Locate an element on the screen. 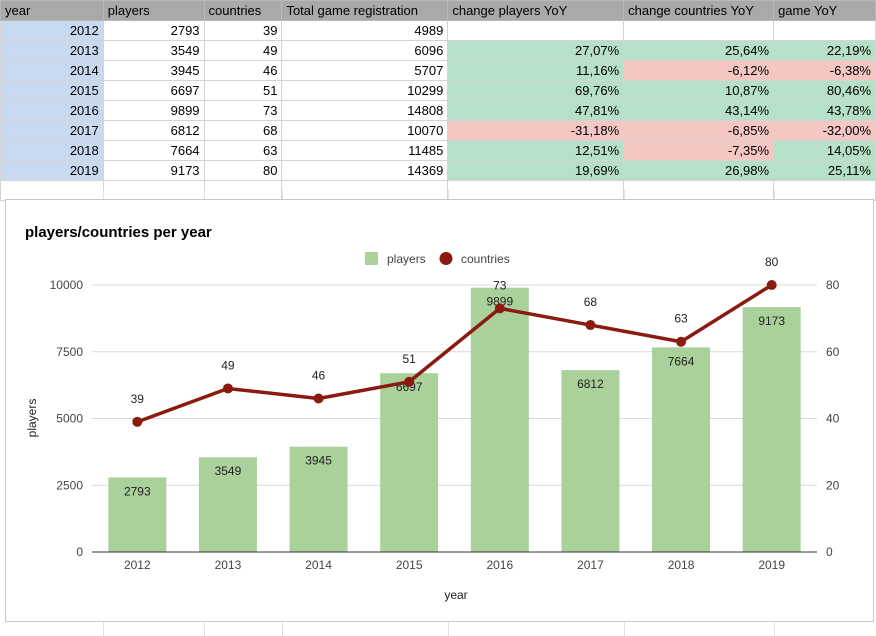  countries-point-2012 is located at coordinates (137, 421).